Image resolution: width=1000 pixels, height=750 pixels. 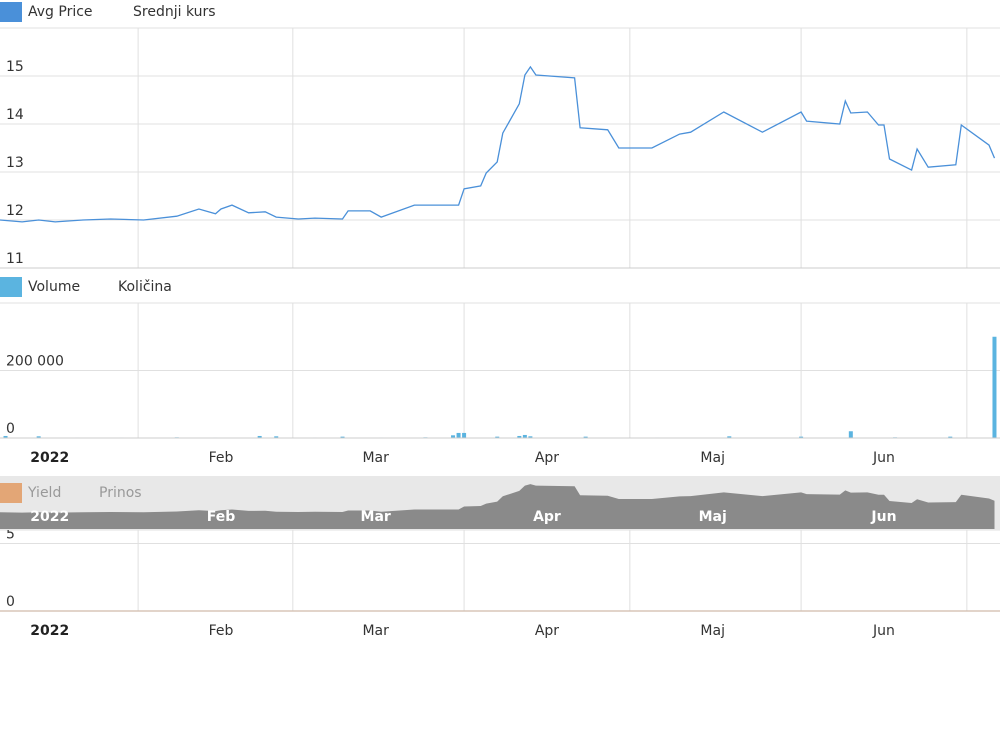 I want to click on legend-name: Yield, so click(x=44, y=493).